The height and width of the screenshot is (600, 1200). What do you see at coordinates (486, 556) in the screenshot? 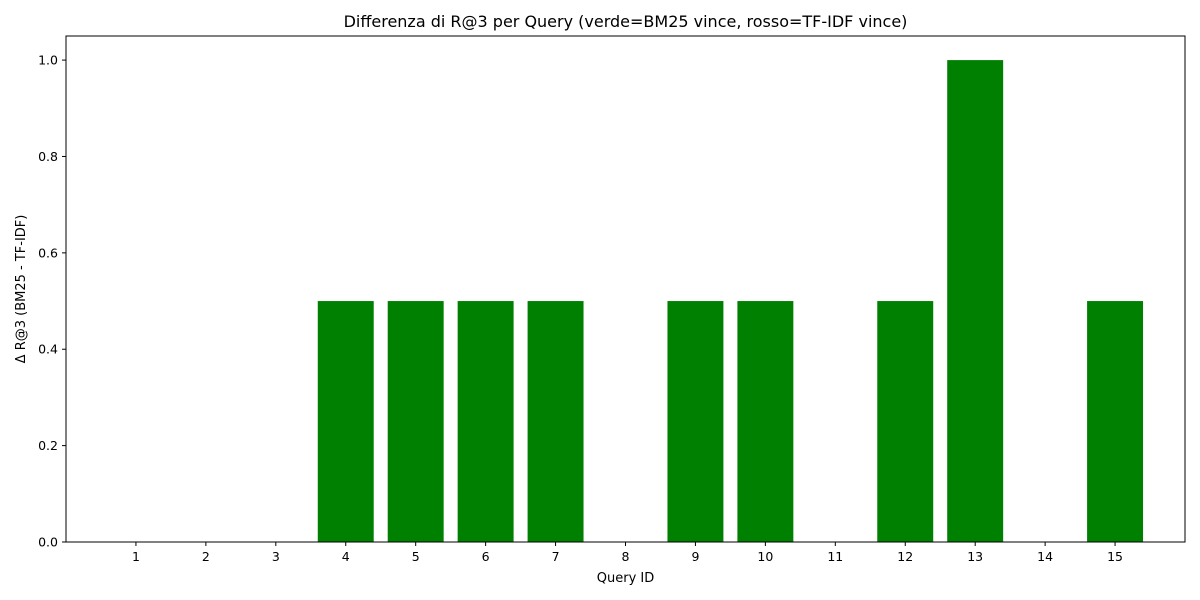
I see `x-tick-label: 6` at bounding box center [486, 556].